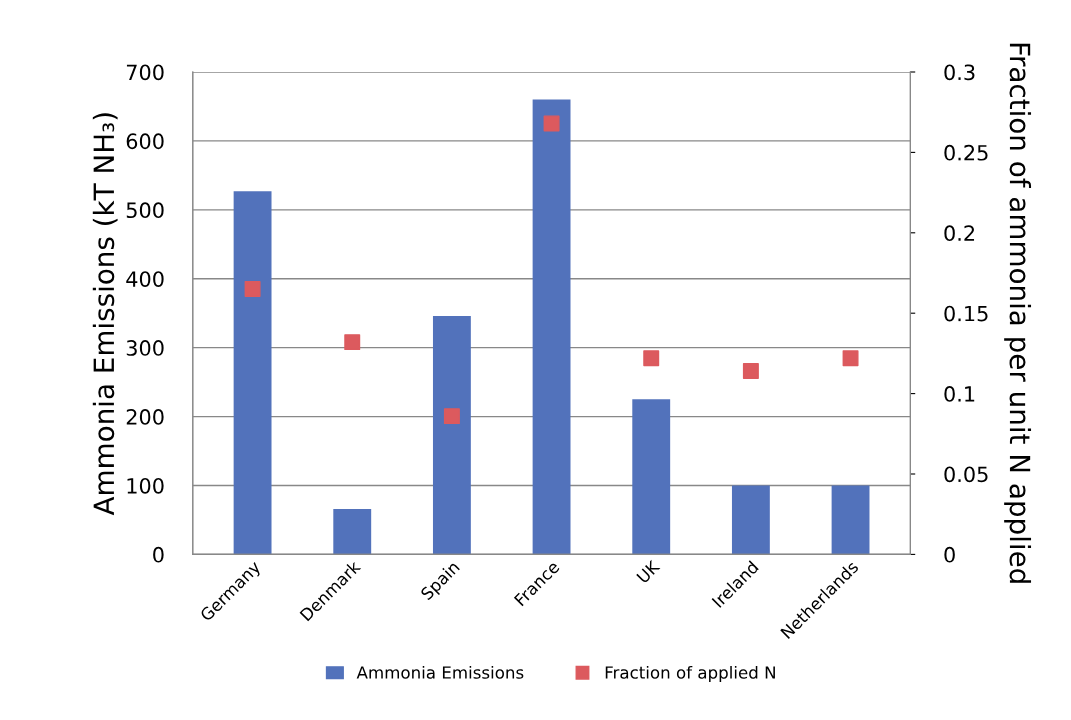 Image resolution: width=1071 pixels, height=720 pixels. I want to click on y2-axis-title: Fraction of ammonia per unit N applied, so click(1018, 313).